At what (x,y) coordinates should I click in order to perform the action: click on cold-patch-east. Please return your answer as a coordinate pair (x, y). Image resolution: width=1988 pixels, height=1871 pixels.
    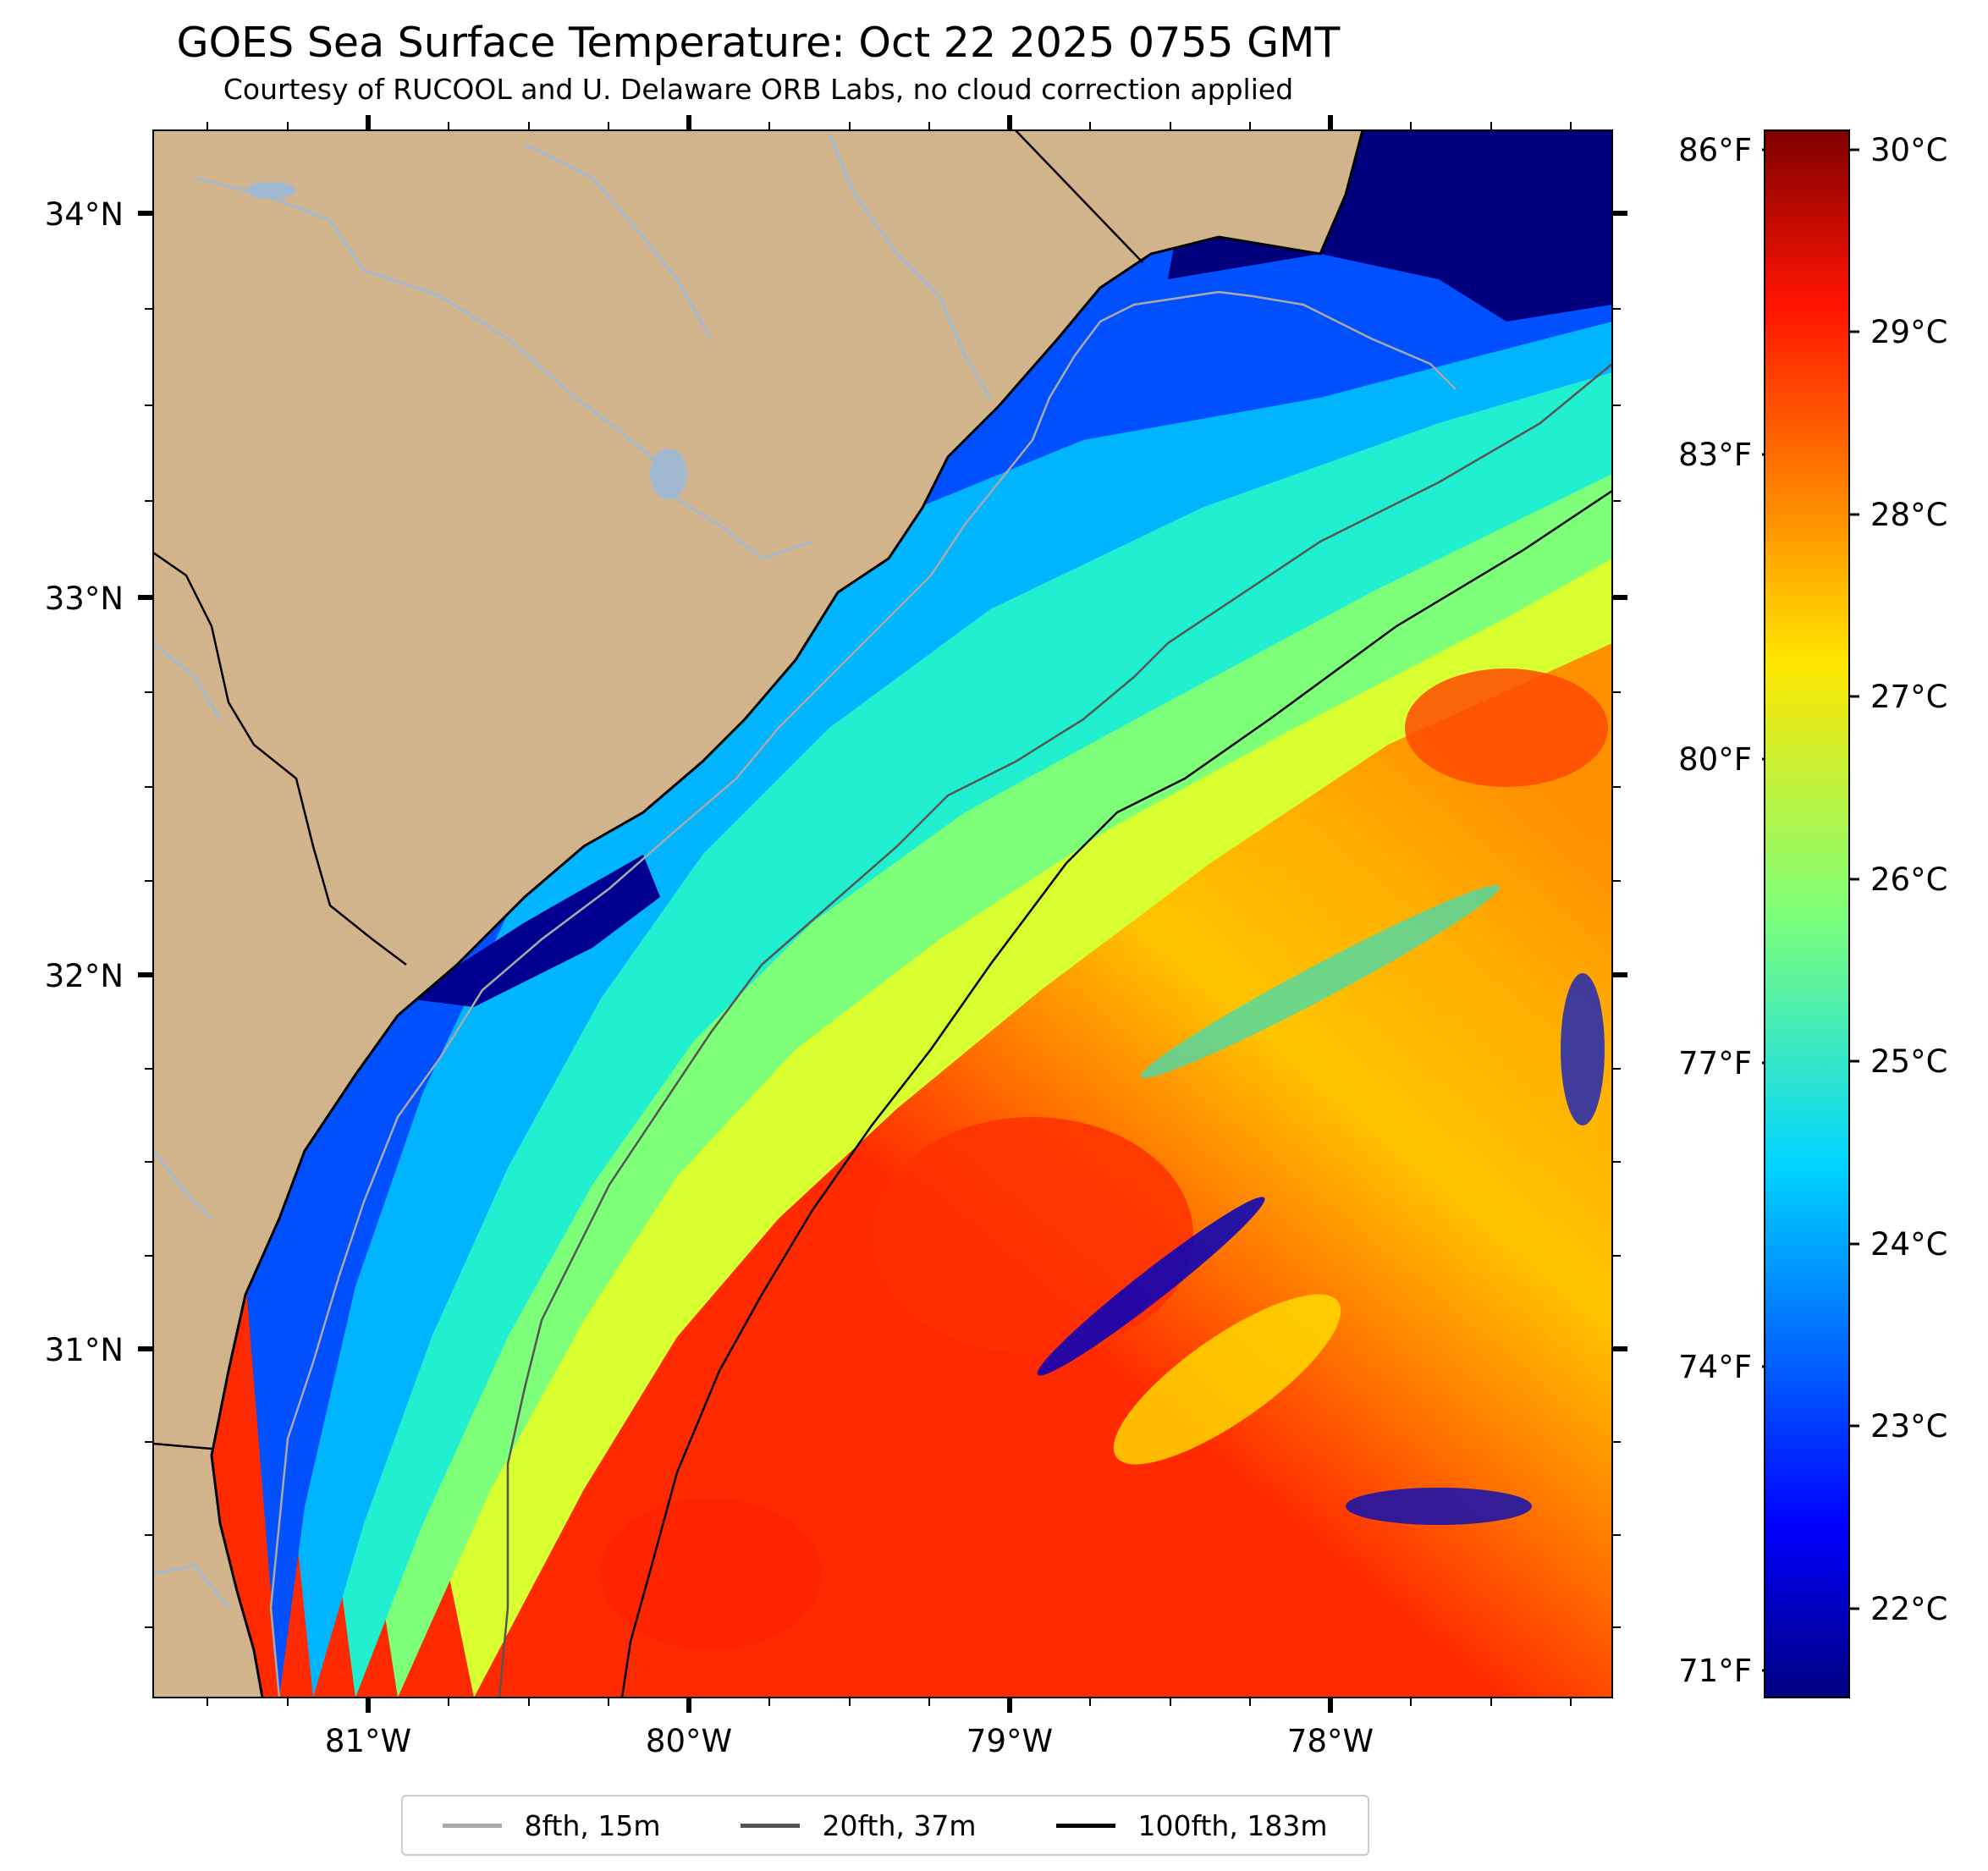
    Looking at the image, I should click on (1583, 1049).